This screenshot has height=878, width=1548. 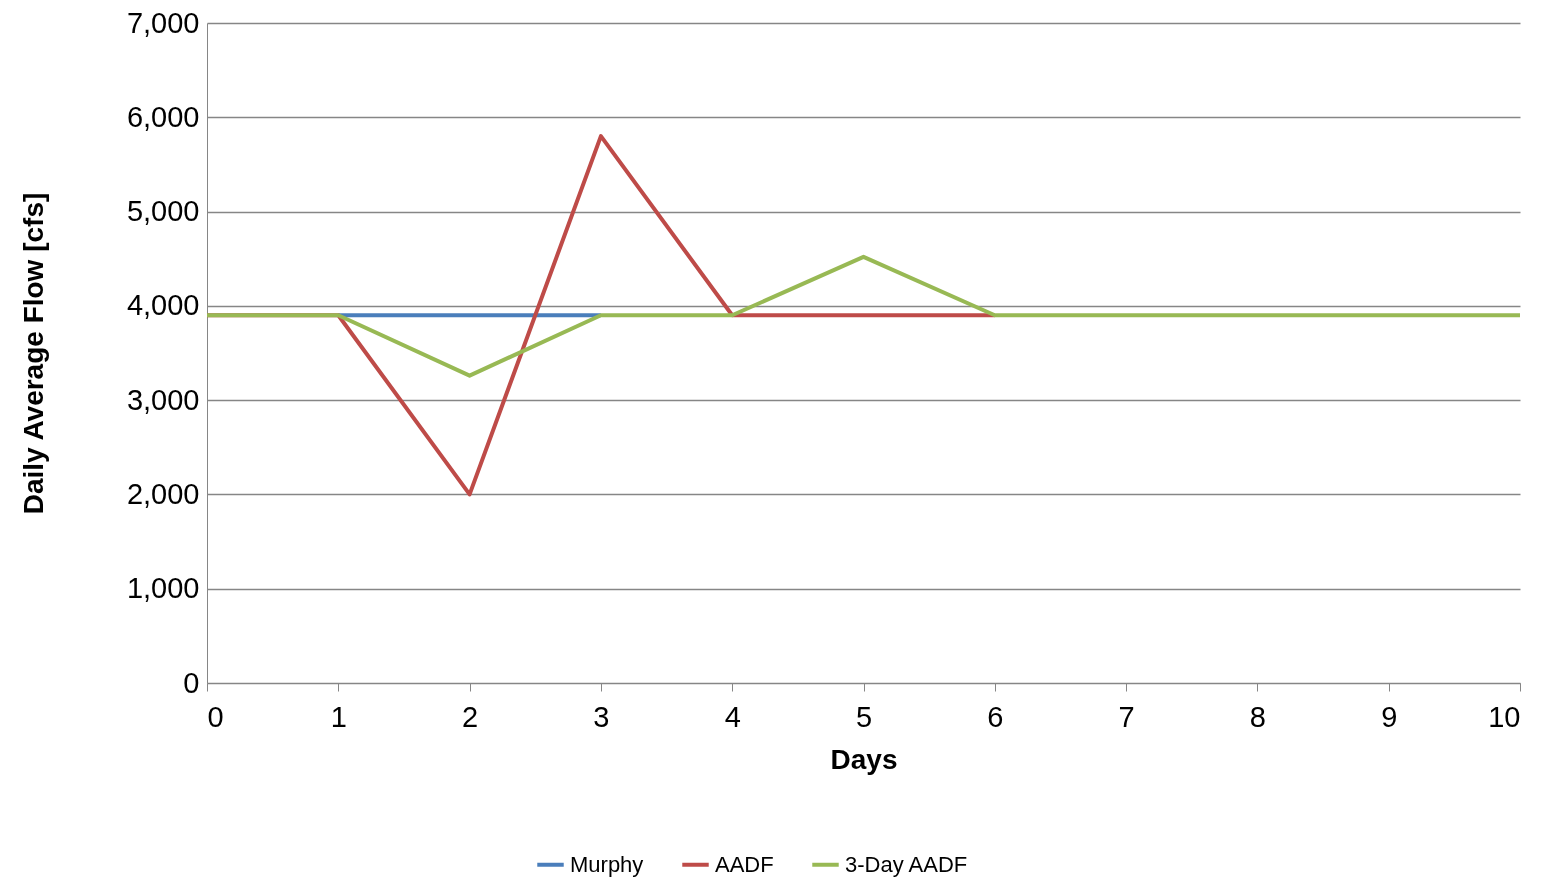 What do you see at coordinates (1389, 716) in the screenshot?
I see `x-tick-label: 9` at bounding box center [1389, 716].